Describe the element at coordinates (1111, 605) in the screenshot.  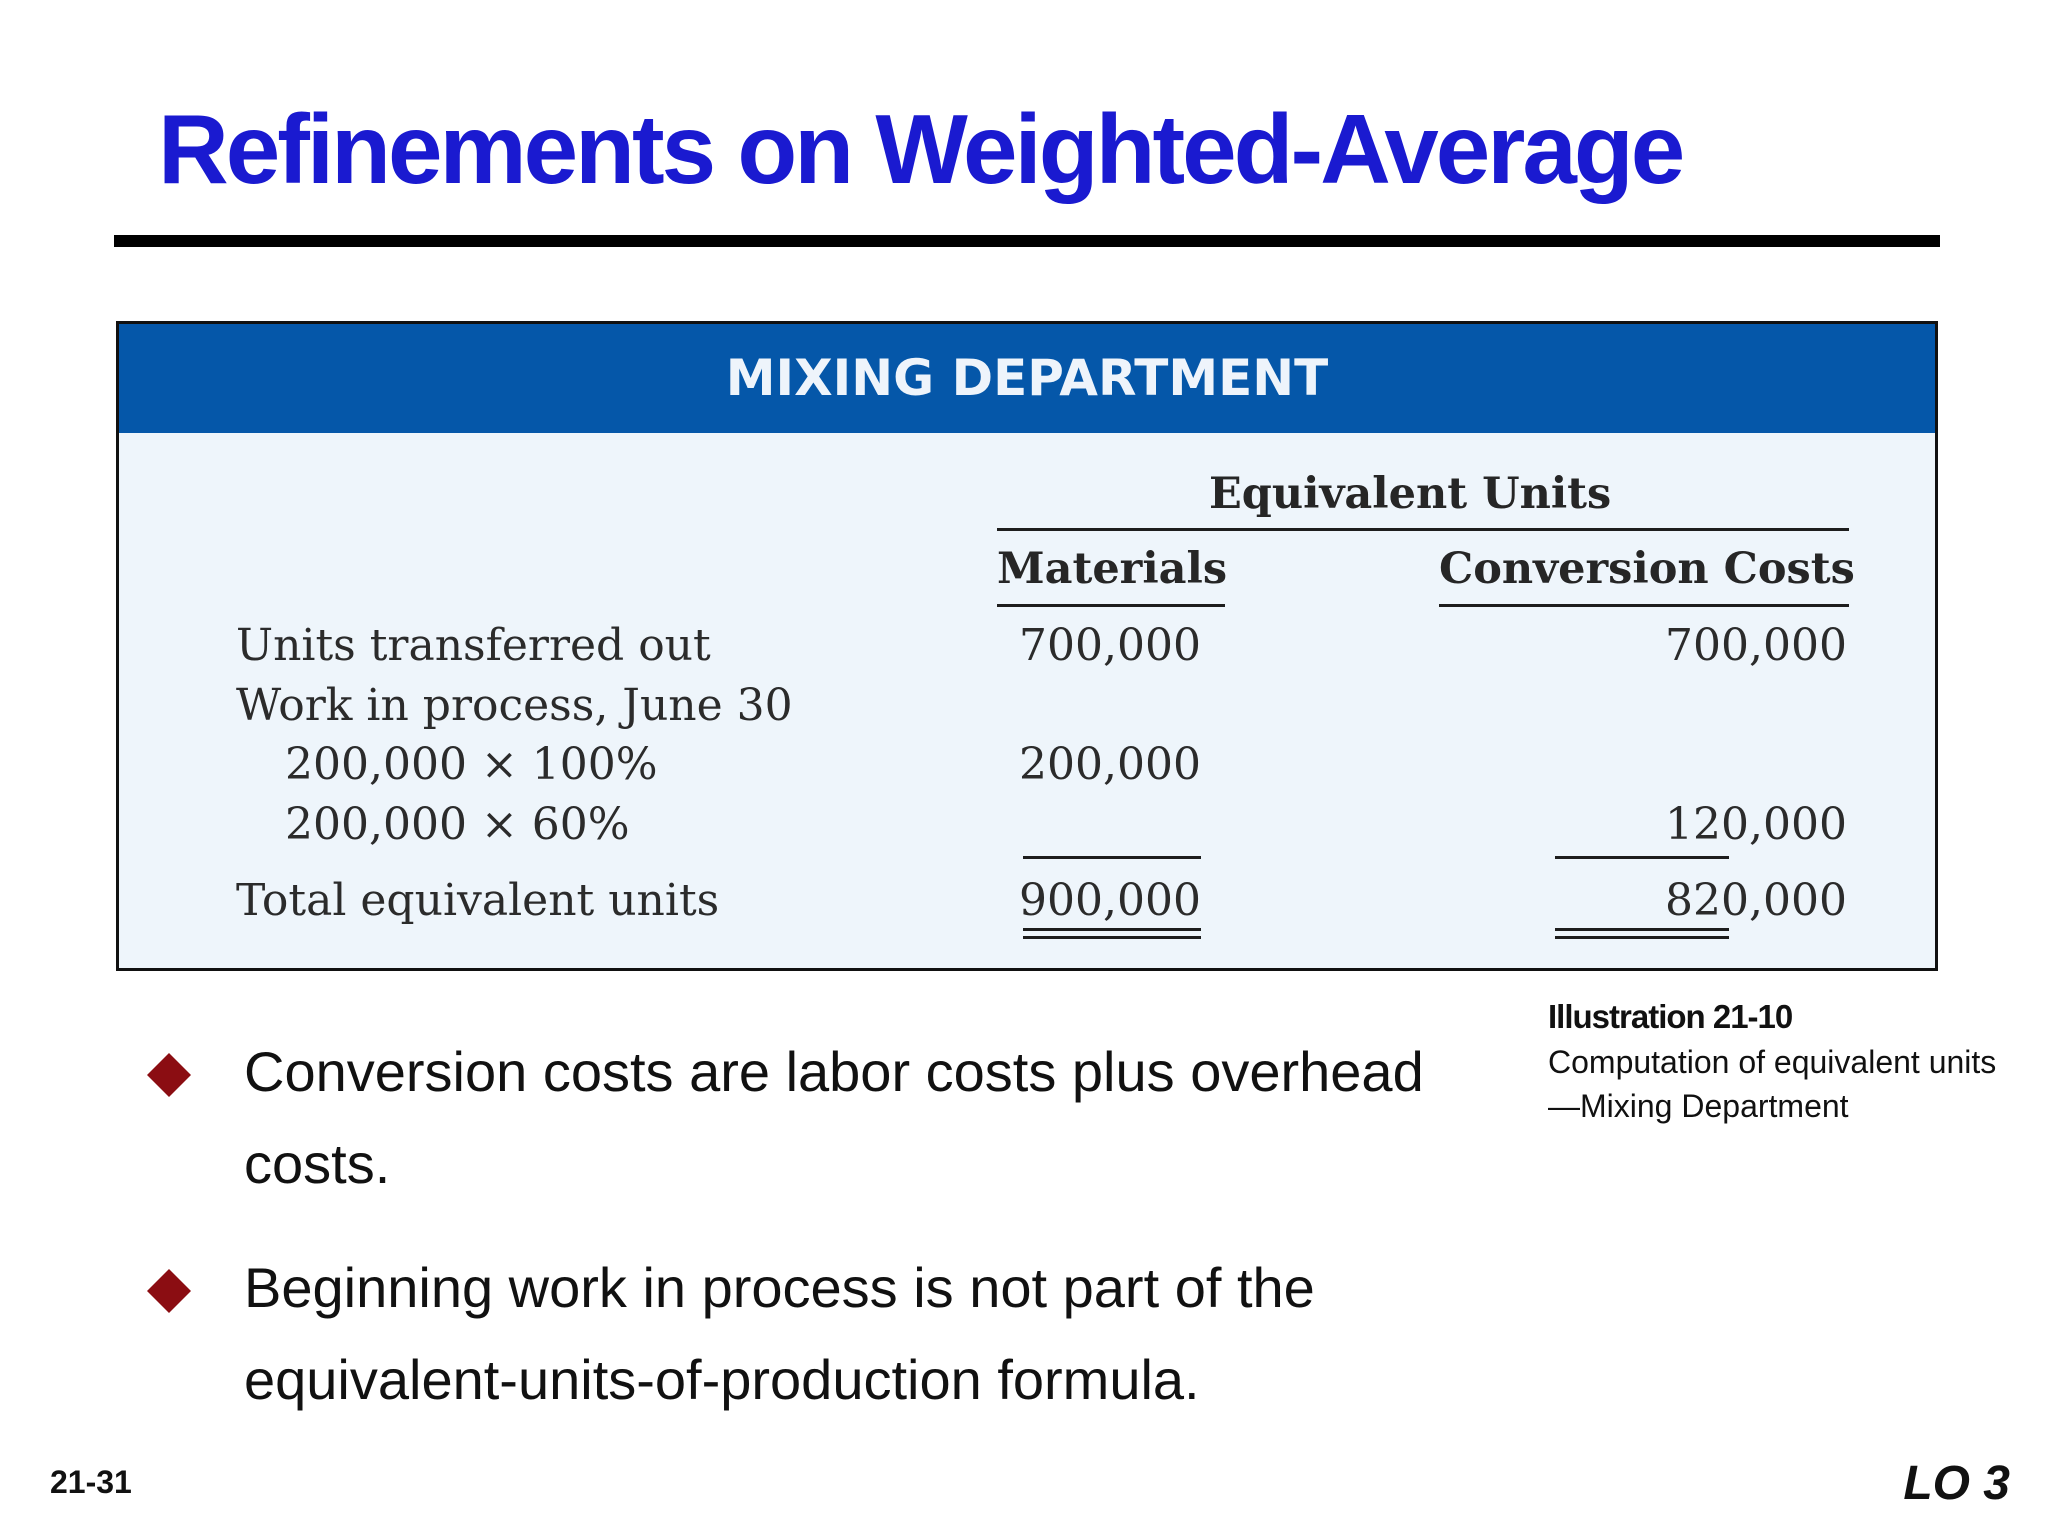
I see `materials-header-underline` at that location.